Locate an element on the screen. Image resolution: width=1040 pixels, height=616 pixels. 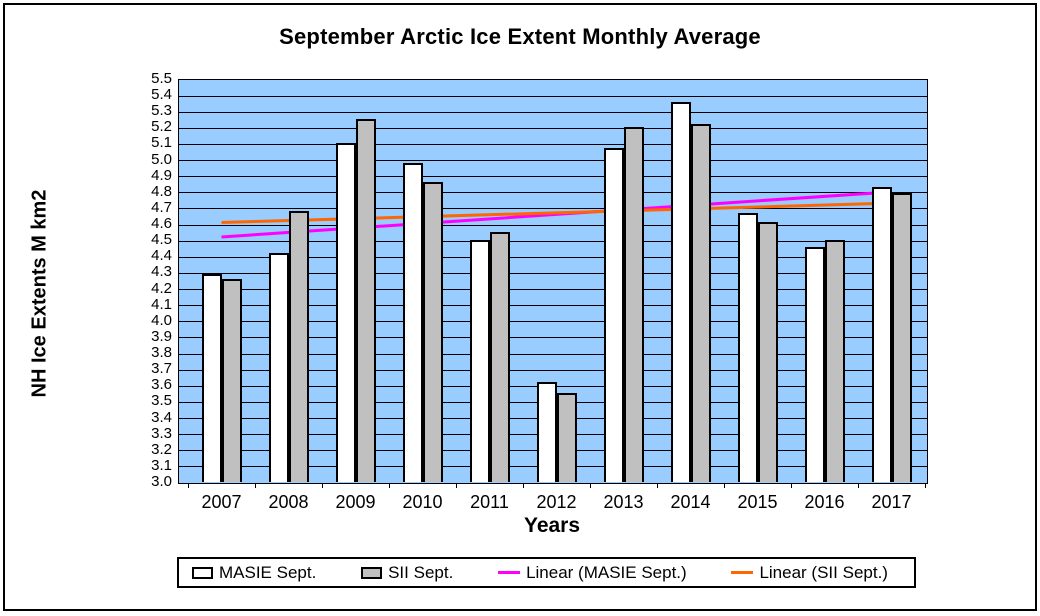
y-tick-label: 3.4 is located at coordinates (161, 417).